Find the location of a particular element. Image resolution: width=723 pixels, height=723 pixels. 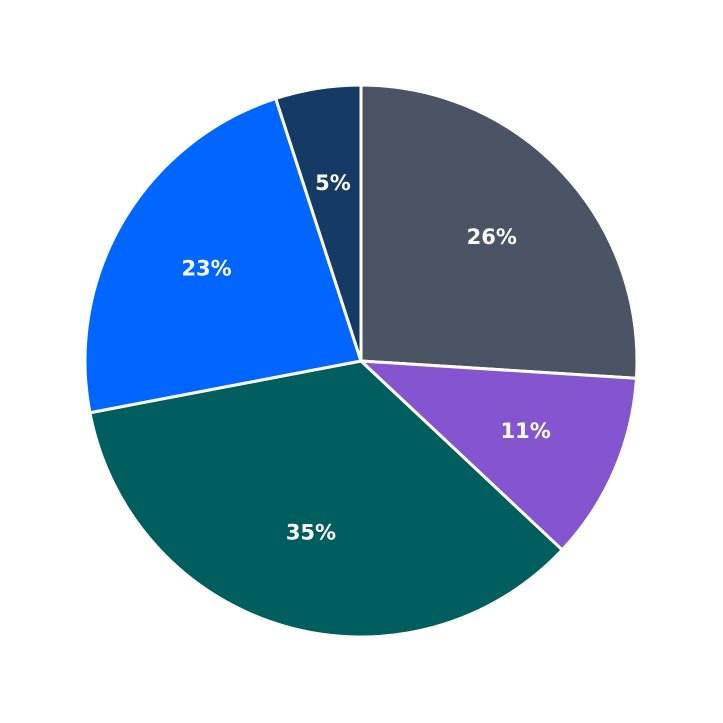

slice-label: 35% is located at coordinates (311, 532).